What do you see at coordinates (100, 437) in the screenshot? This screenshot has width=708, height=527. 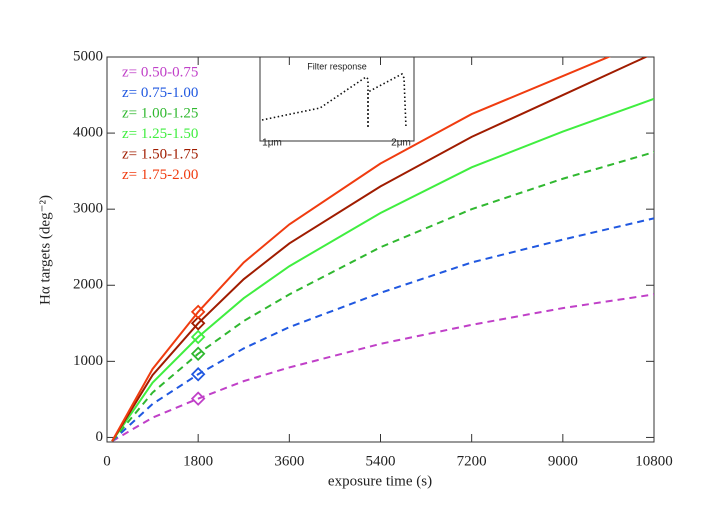 I see `y-tick-label: 0` at bounding box center [100, 437].